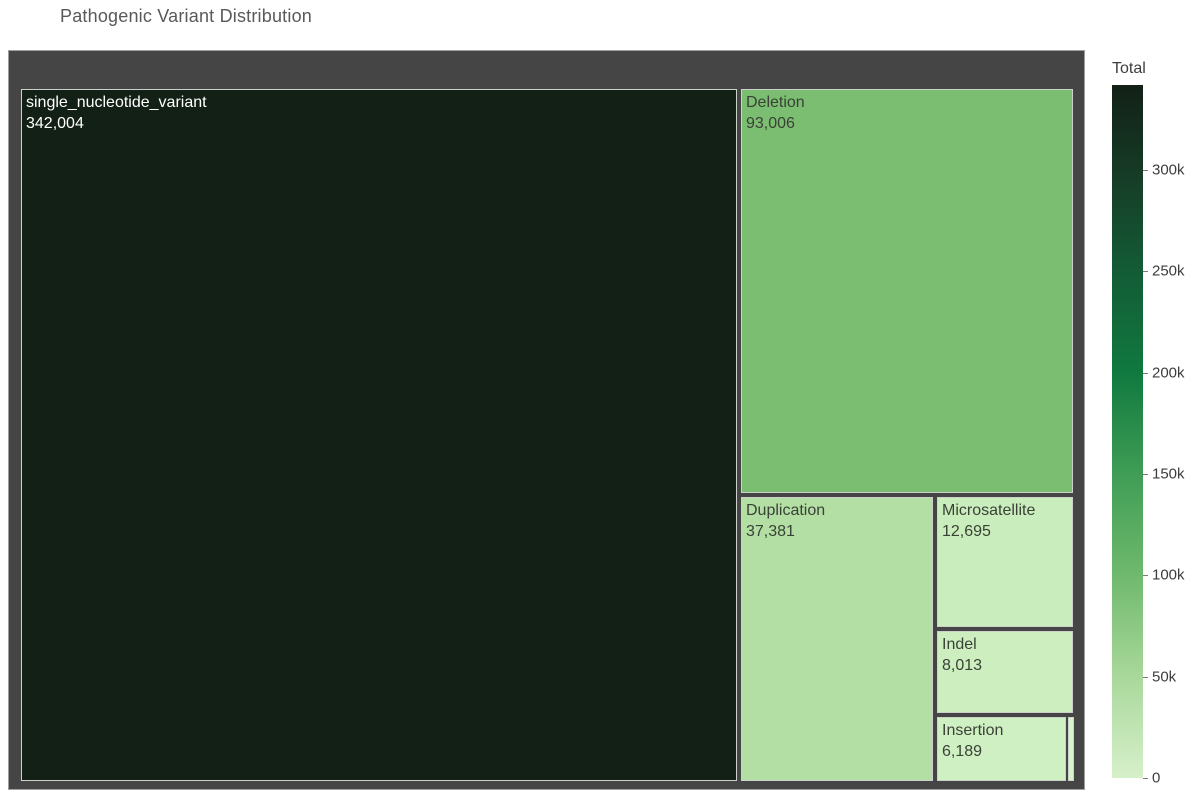 The height and width of the screenshot is (800, 1200). What do you see at coordinates (973, 730) in the screenshot?
I see `tile-label: Insertion` at bounding box center [973, 730].